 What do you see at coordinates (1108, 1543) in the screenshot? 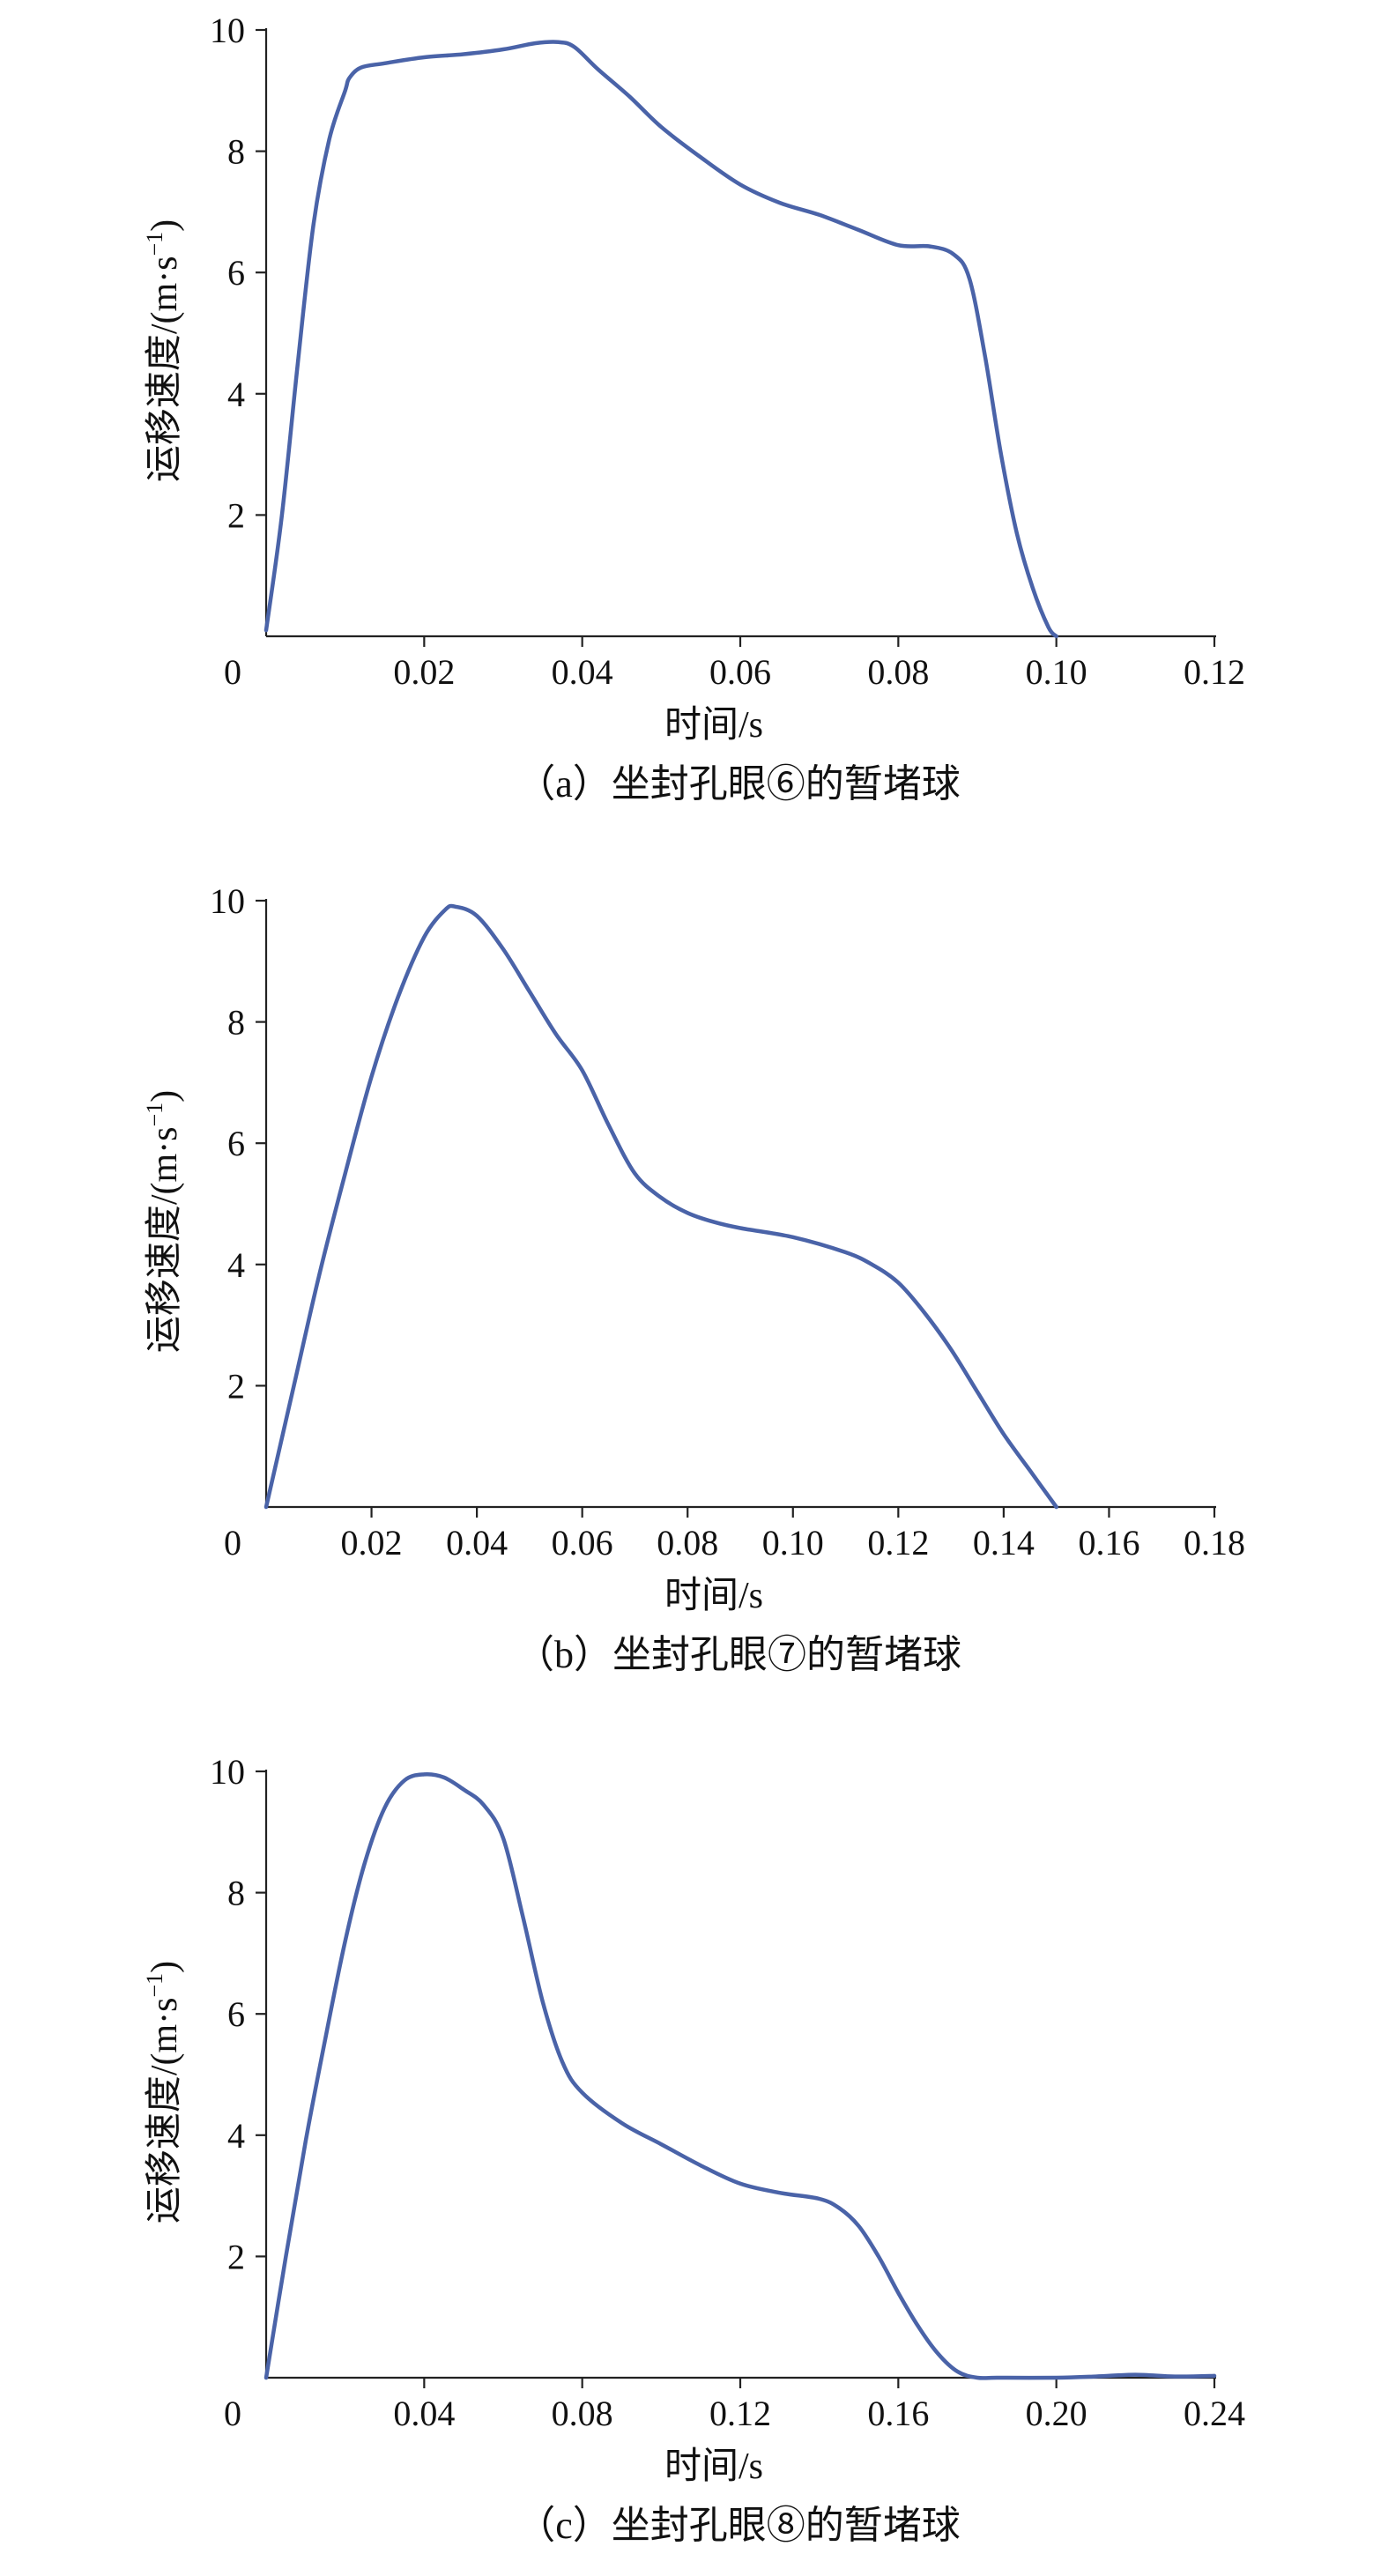
I see `chart-b-x-tick-label: 0.16` at bounding box center [1108, 1543].